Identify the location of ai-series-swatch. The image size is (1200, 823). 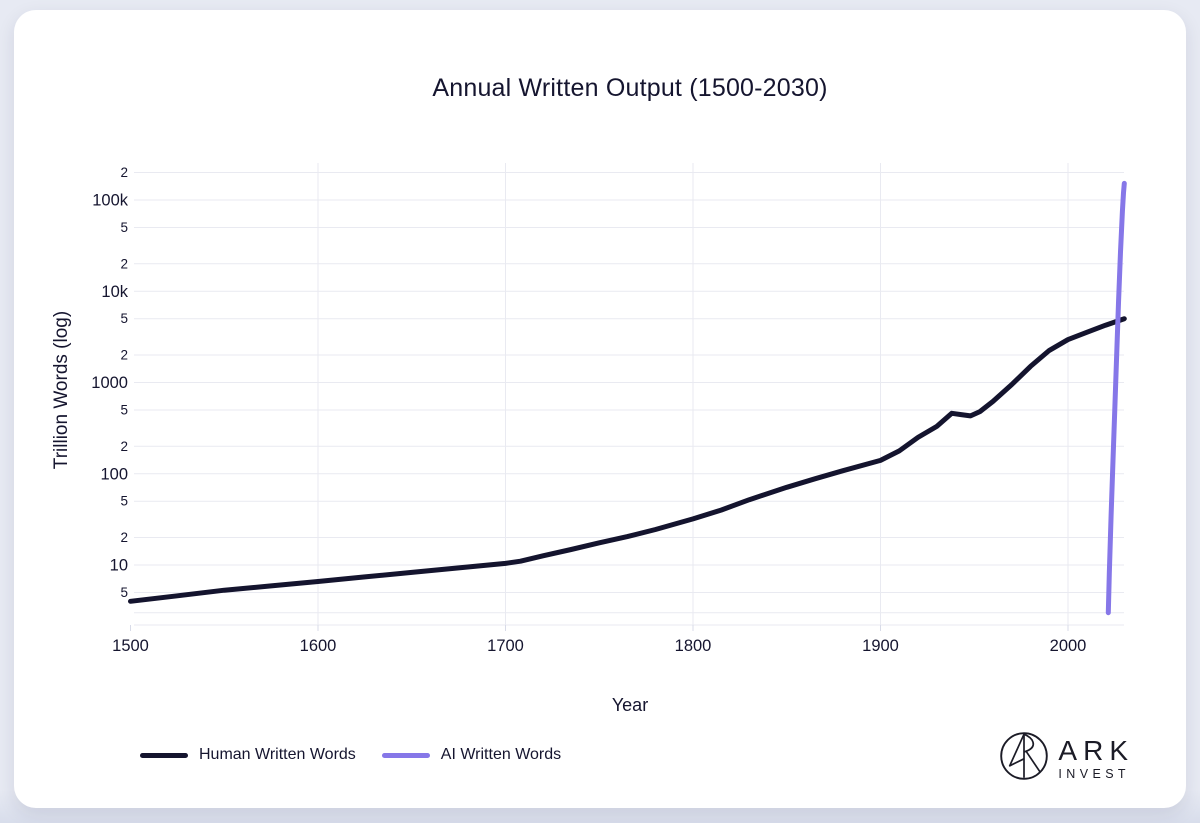
(405, 755).